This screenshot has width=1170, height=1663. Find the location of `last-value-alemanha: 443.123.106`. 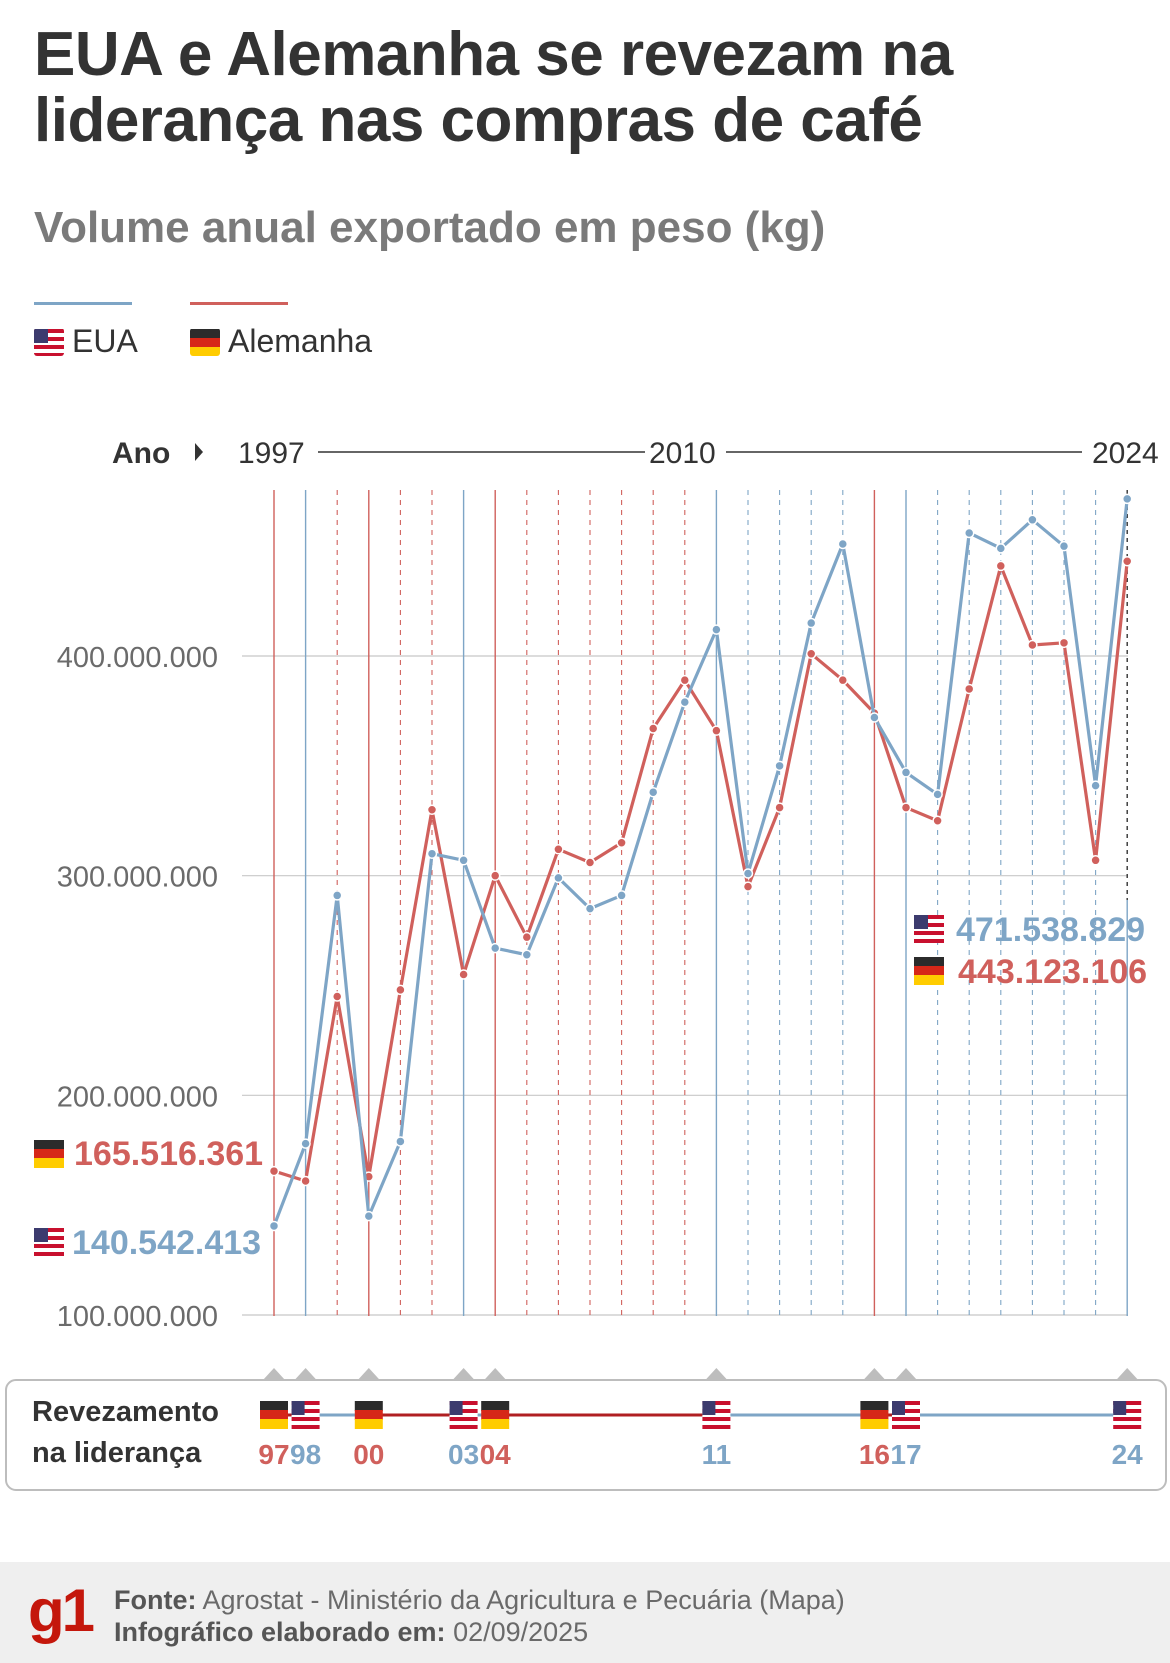

last-value-alemanha: 443.123.106 is located at coordinates (1052, 972).